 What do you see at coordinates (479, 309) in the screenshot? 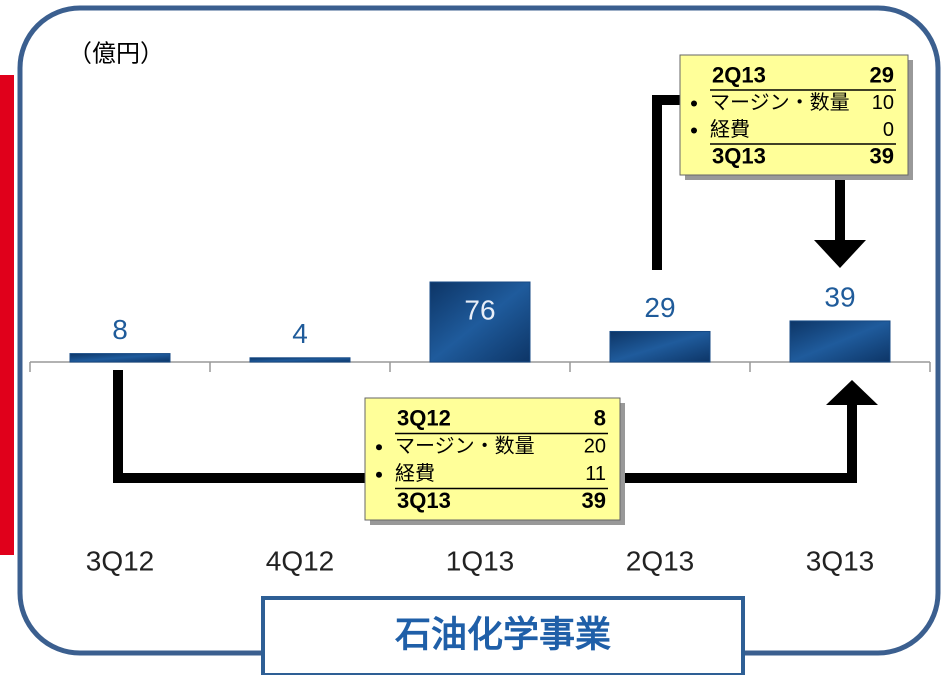
I see `value-label: 76` at bounding box center [479, 309].